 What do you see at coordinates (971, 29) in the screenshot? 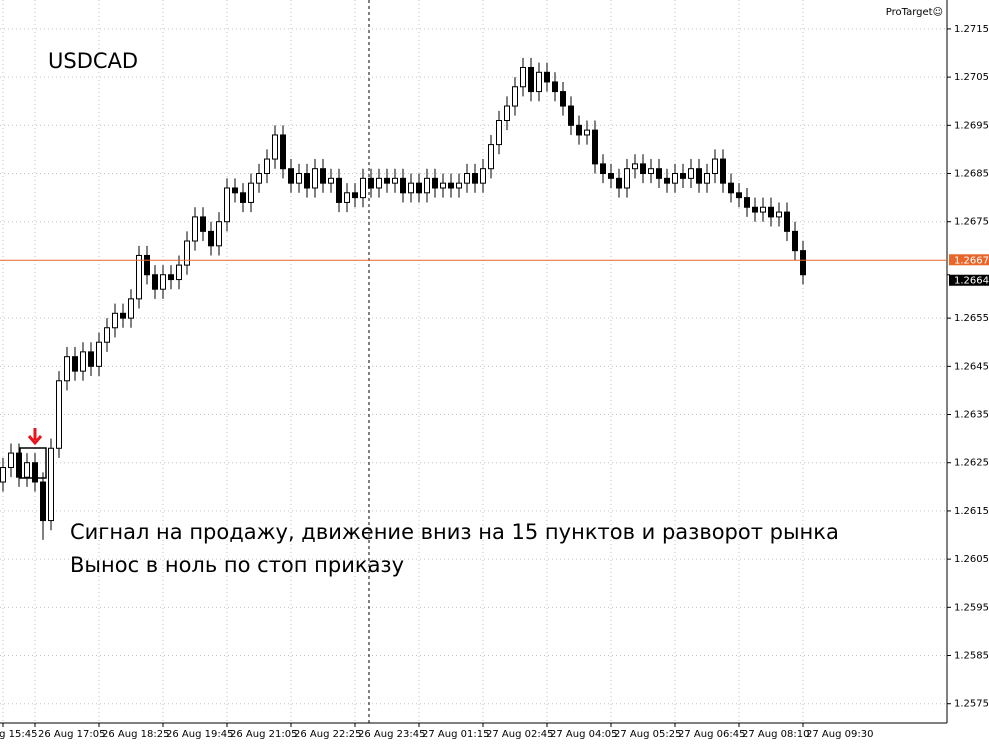
I see `y-tick-label: 1.2715` at bounding box center [971, 29].